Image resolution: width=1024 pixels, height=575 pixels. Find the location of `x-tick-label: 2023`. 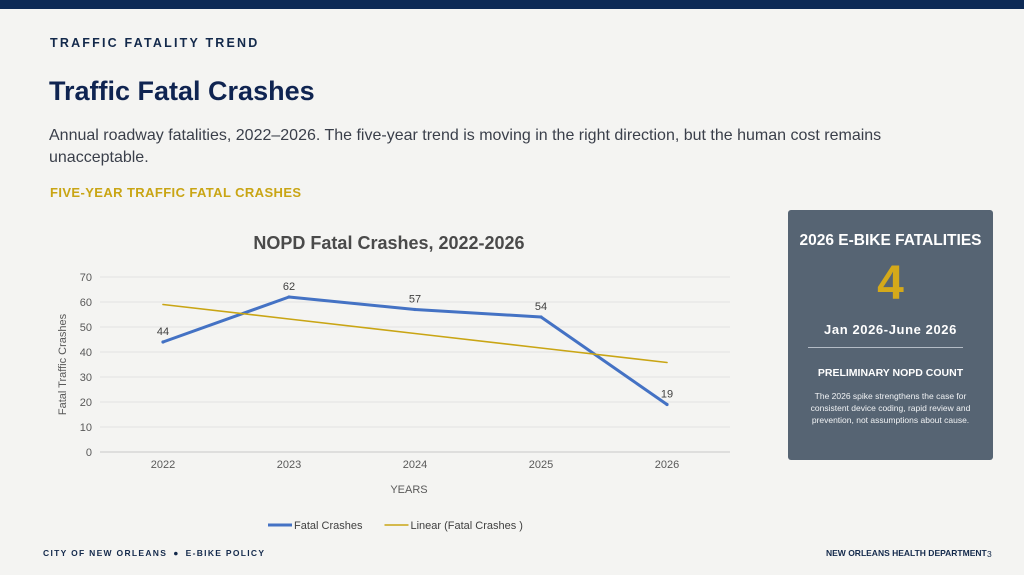

x-tick-label: 2023 is located at coordinates (289, 465).